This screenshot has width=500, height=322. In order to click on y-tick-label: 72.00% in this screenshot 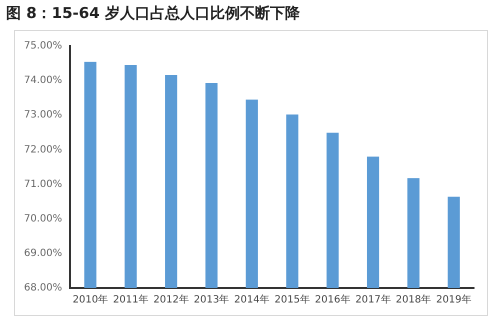, I will do `click(43, 150)`.